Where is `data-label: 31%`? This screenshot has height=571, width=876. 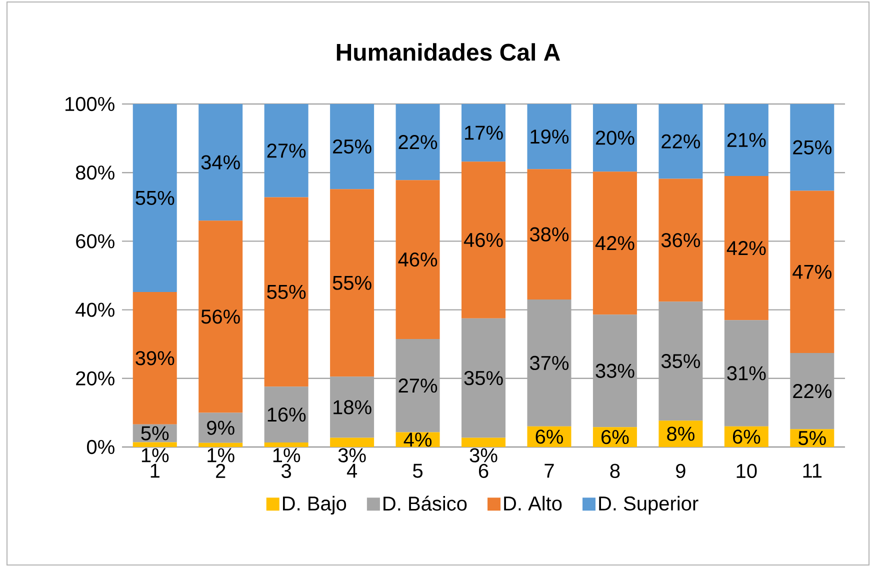
data-label: 31% is located at coordinates (746, 373).